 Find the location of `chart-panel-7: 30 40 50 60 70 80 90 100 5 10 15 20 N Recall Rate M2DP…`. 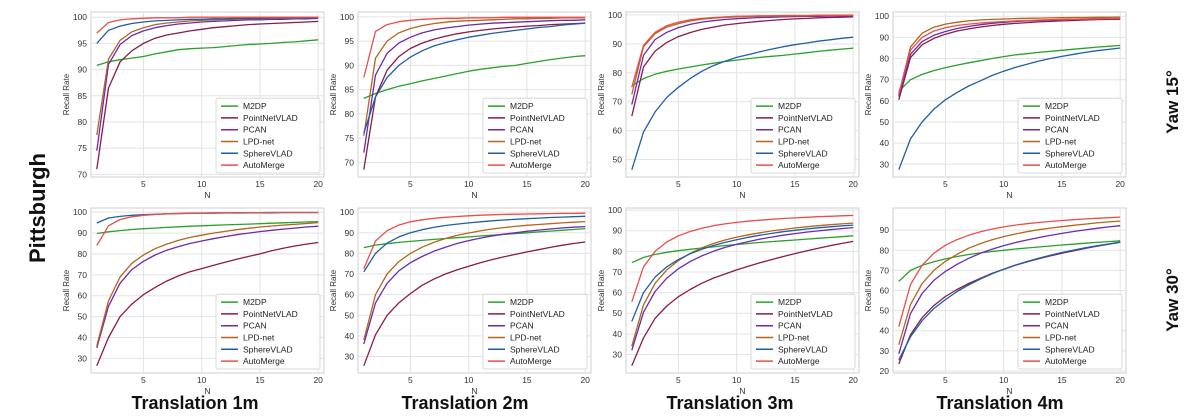

chart-panel-7: 30 40 50 60 70 80 90 100 5 10 15 20 N Recall Rate M2DP… is located at coordinates (728, 300).